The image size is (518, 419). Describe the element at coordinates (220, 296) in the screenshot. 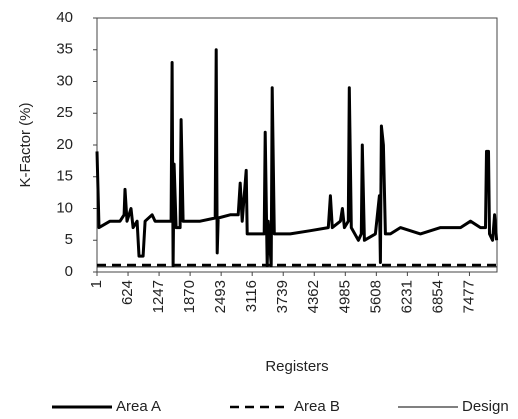

I see `x-tick-label: 2493` at that location.